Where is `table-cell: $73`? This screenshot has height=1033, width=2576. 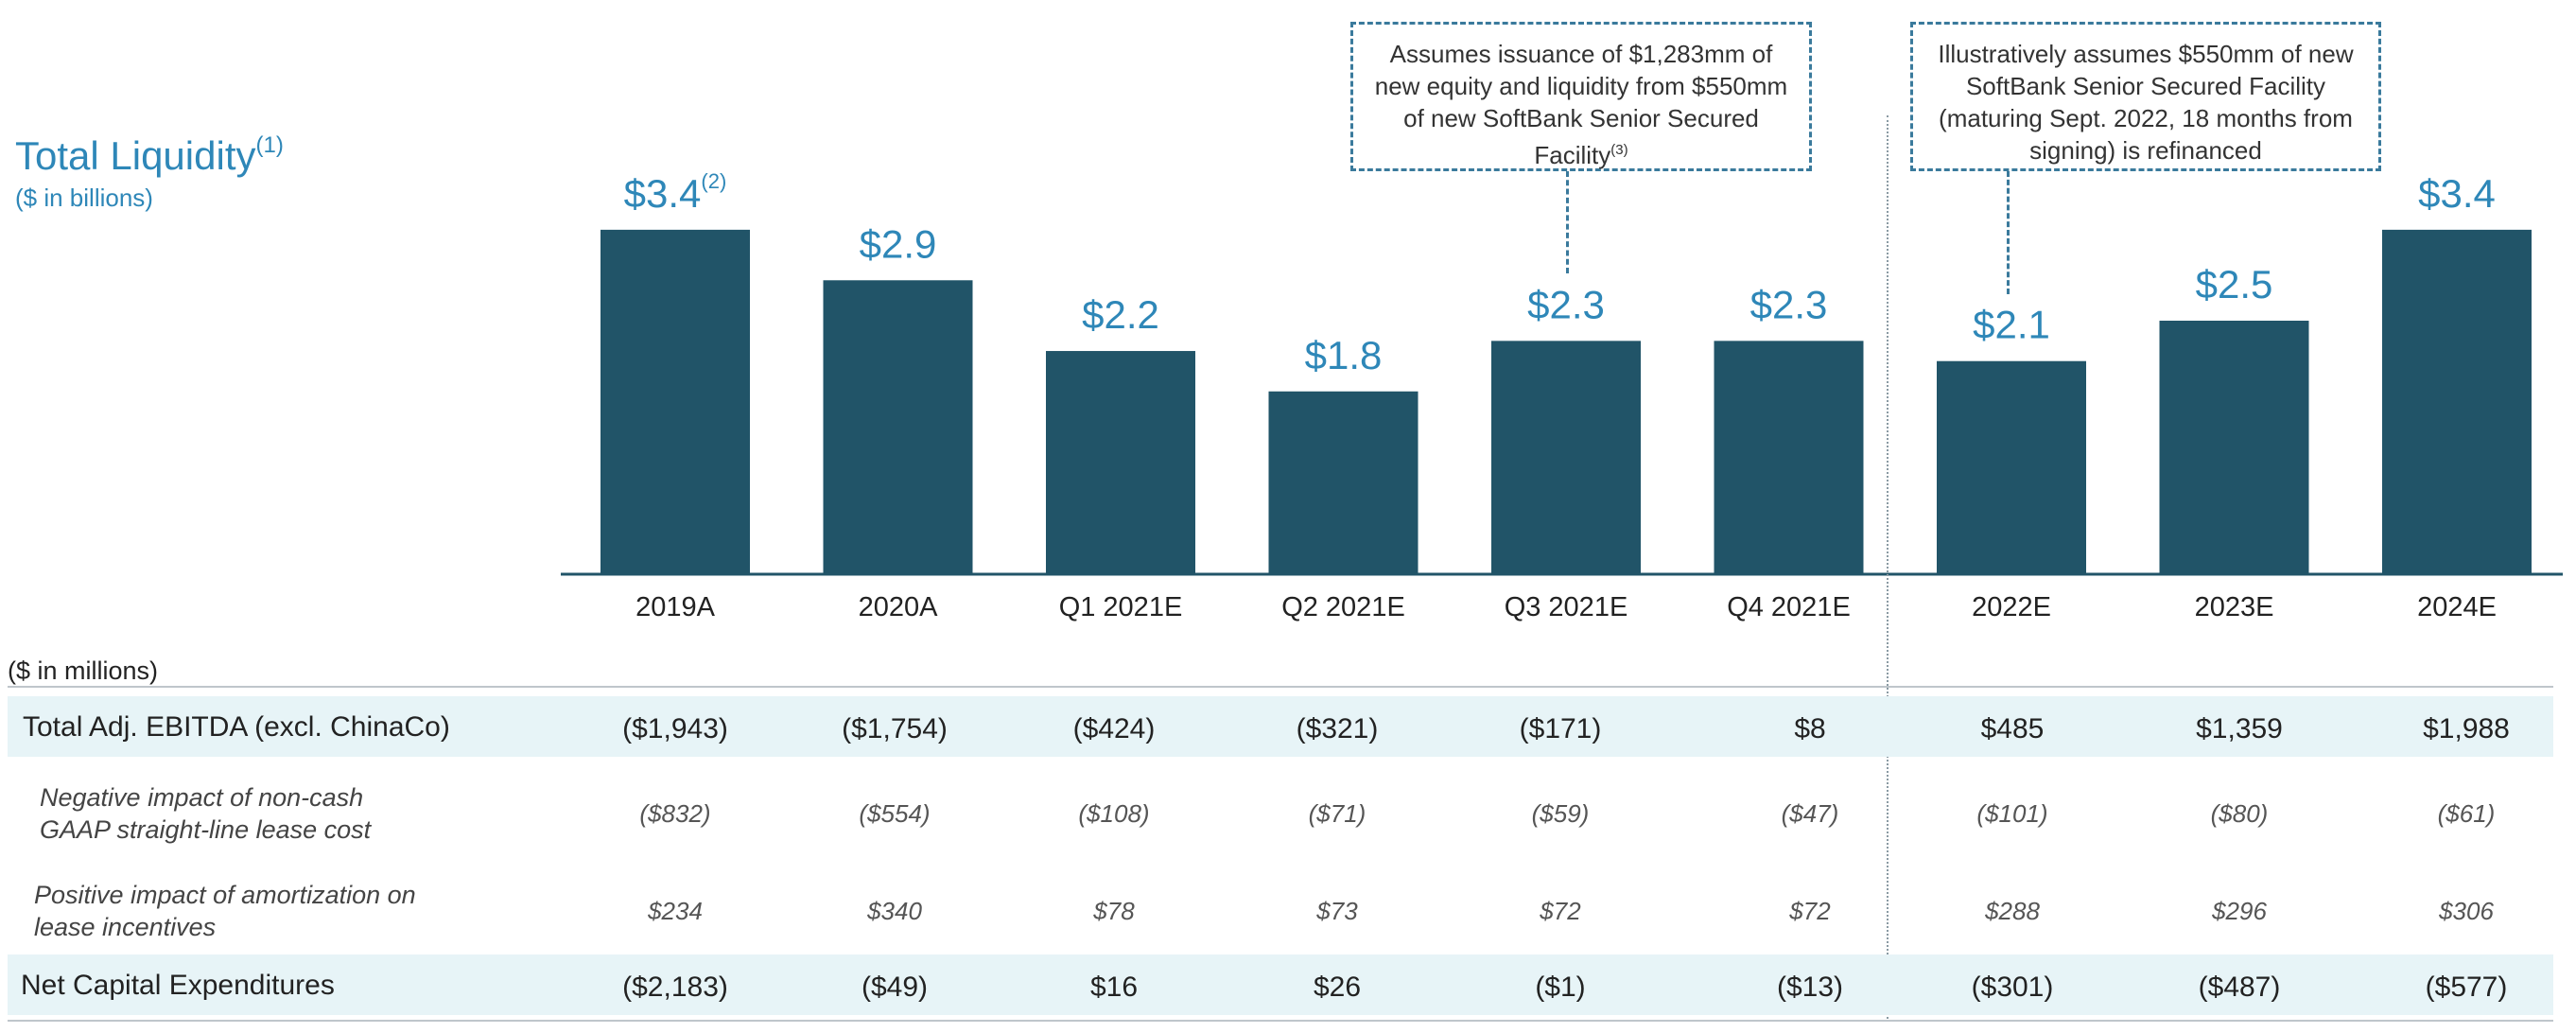
table-cell: $73 is located at coordinates (1337, 911).